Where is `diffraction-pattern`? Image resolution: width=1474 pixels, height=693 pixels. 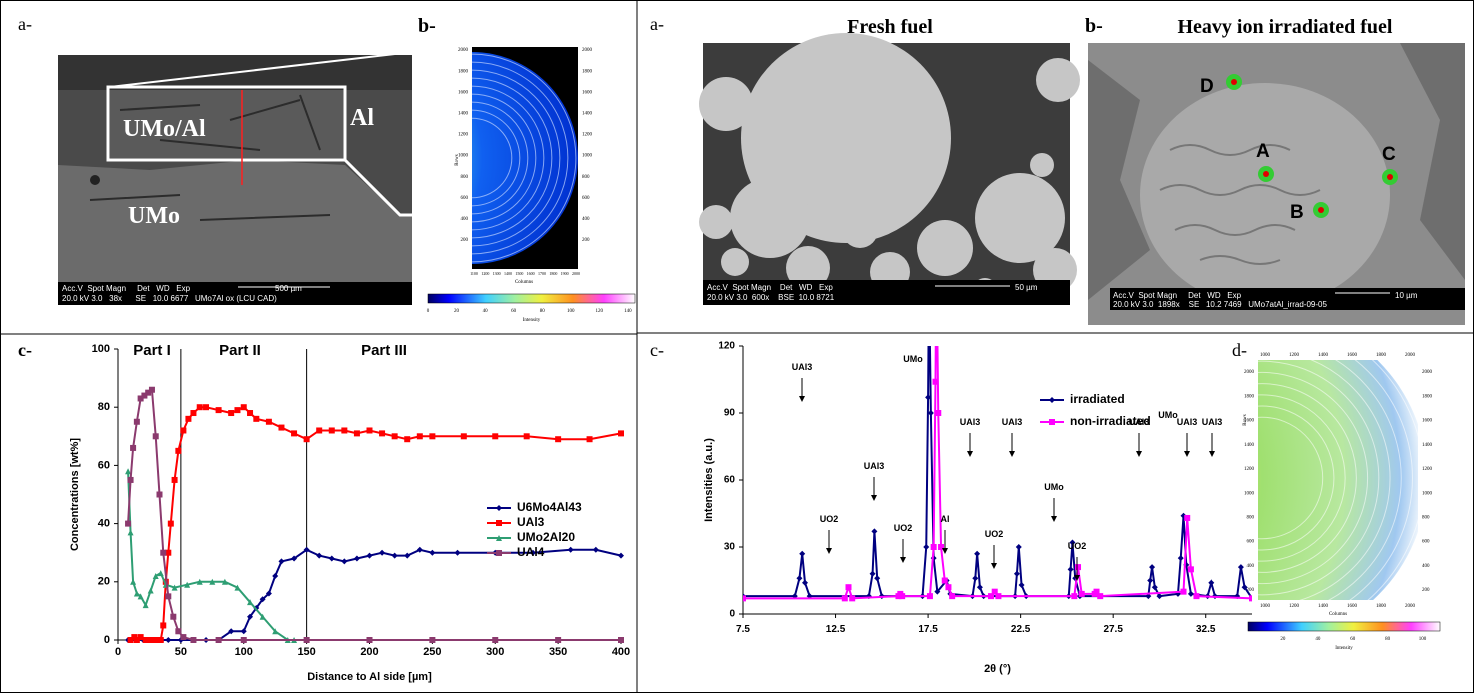 diffraction-pattern is located at coordinates (1344, 496).